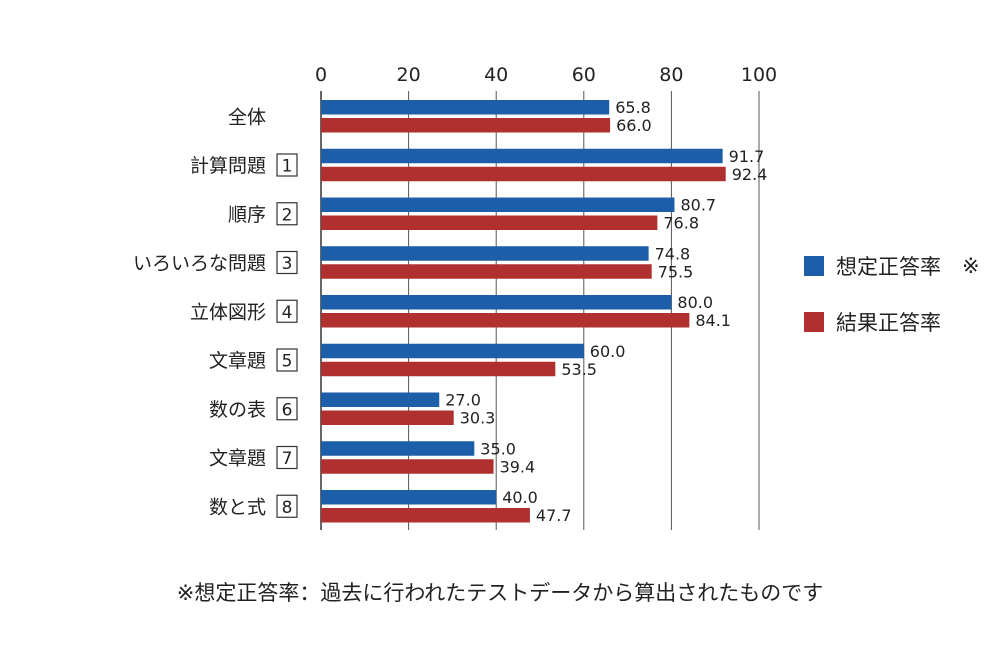  Describe the element at coordinates (747, 156) in the screenshot. I see `data-label: 91.7` at that location.